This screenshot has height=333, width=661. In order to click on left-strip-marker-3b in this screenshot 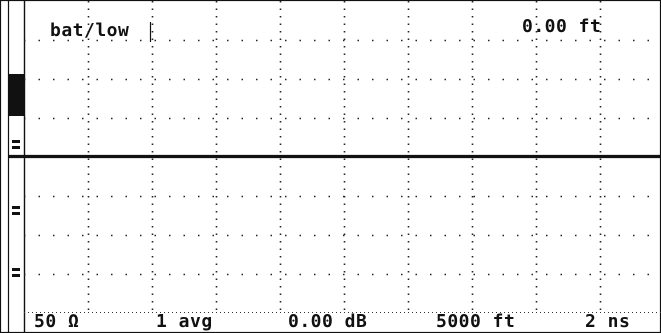, I will do `click(16, 275)`.